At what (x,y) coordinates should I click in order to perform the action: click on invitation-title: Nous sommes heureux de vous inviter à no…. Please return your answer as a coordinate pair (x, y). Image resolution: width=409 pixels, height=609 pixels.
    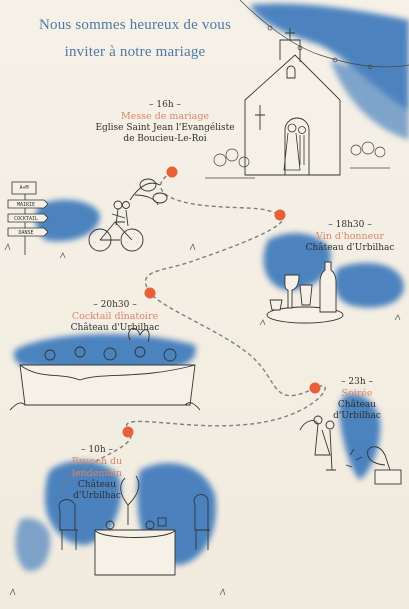
    Looking at the image, I should click on (135, 39).